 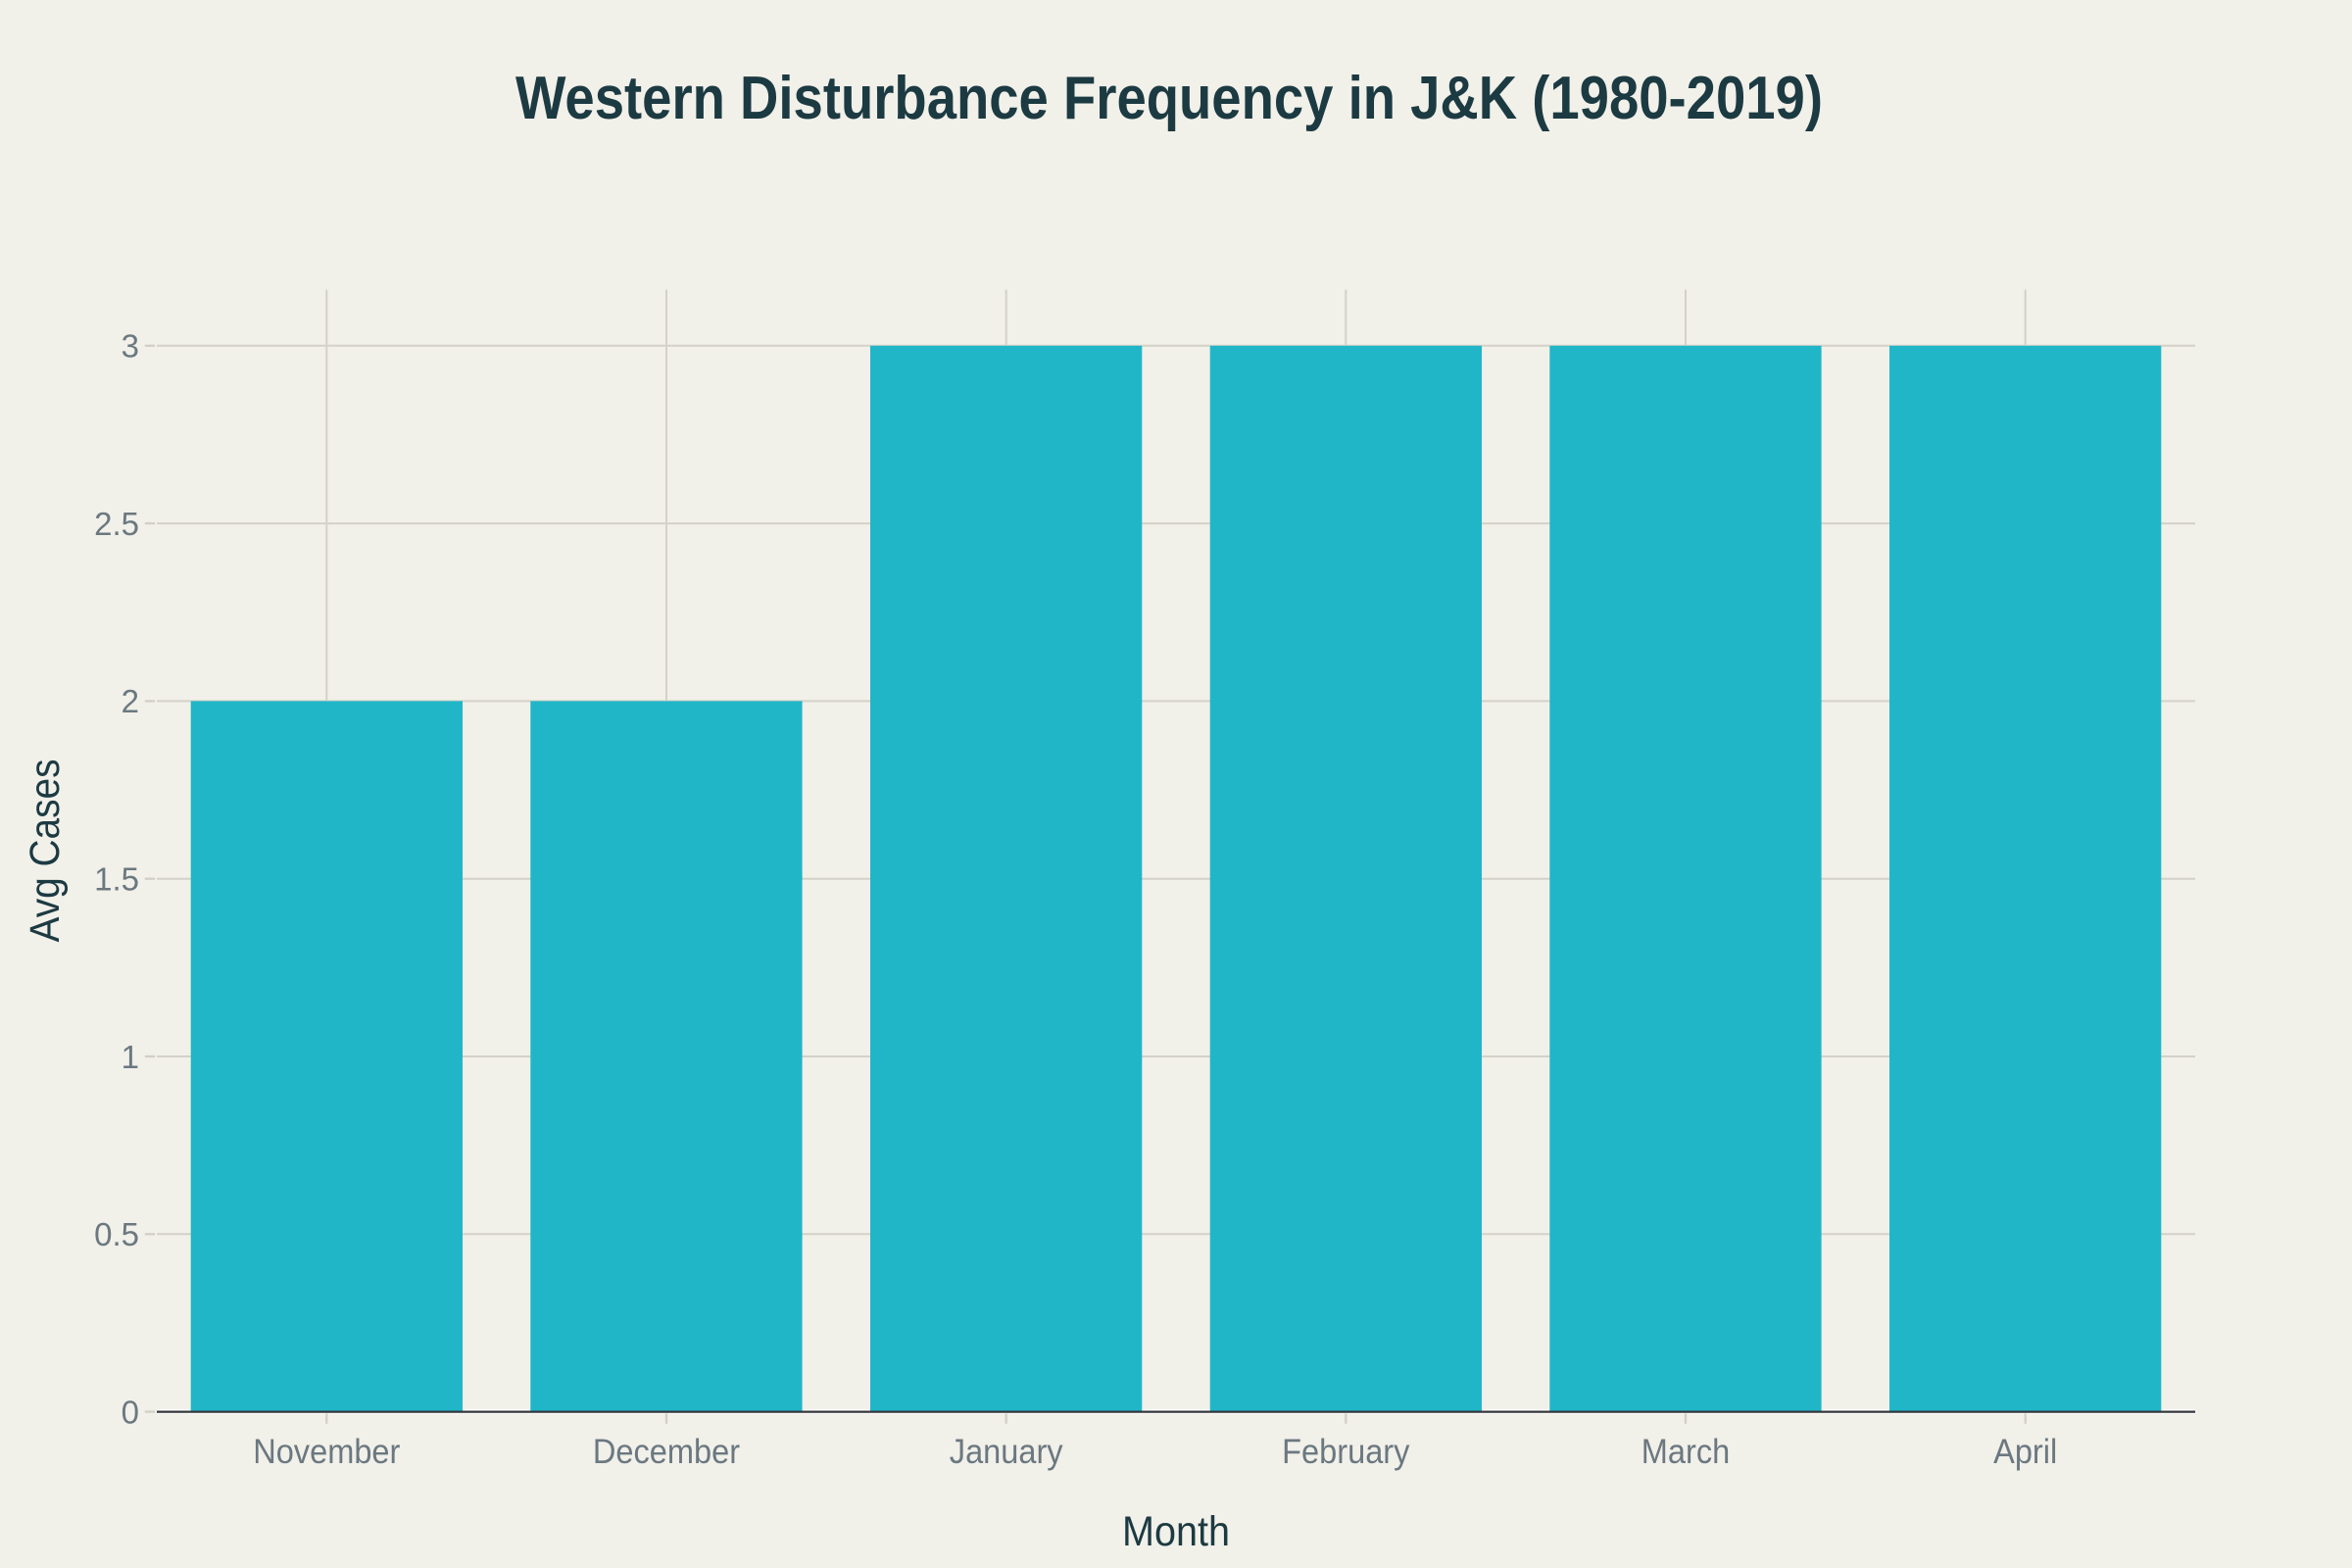 What do you see at coordinates (1346, 1452) in the screenshot?
I see `svg-text: February` at bounding box center [1346, 1452].